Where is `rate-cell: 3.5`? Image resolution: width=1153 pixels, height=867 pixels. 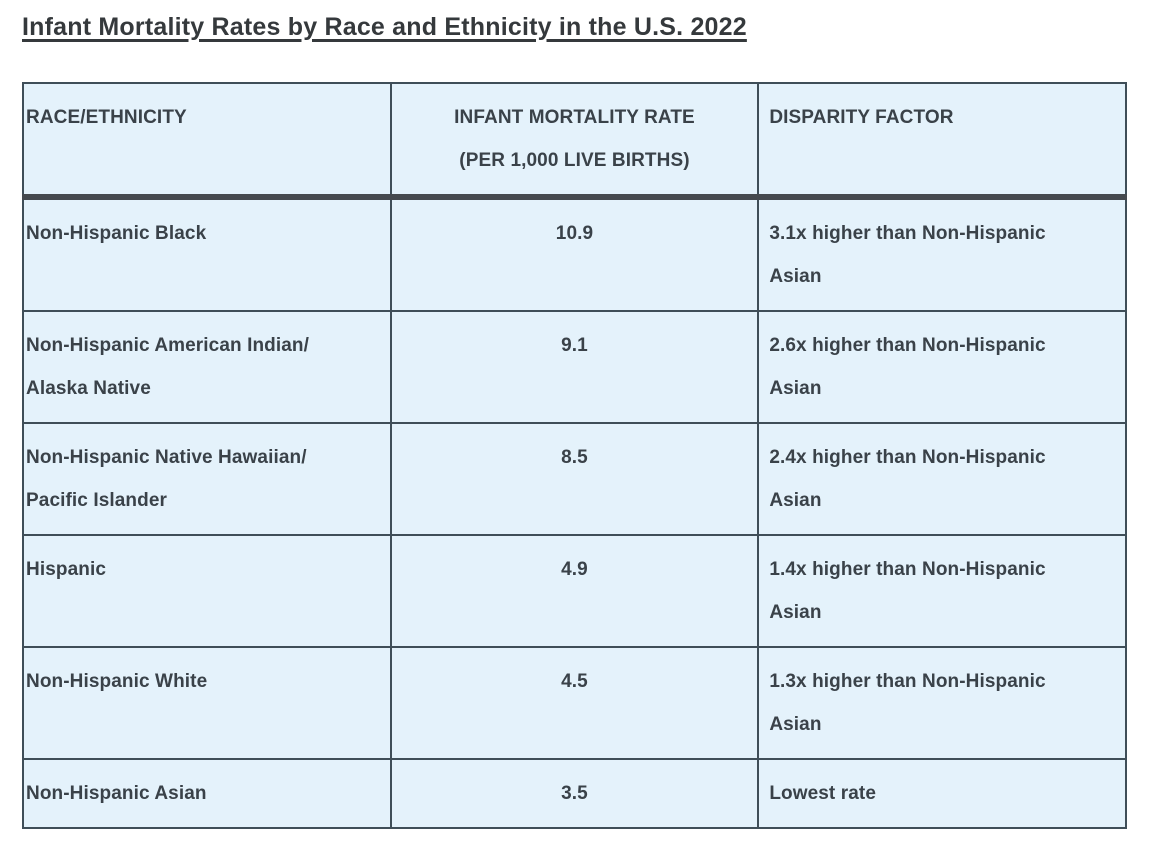 rate-cell: 3.5 is located at coordinates (574, 793).